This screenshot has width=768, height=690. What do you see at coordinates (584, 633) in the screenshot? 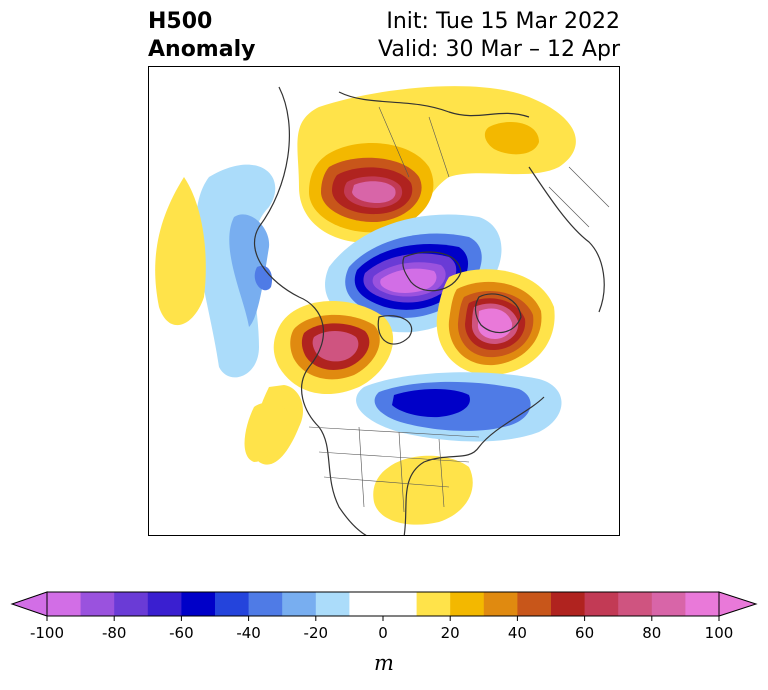
I see `colorbar-tick-label: 60` at bounding box center [584, 633].